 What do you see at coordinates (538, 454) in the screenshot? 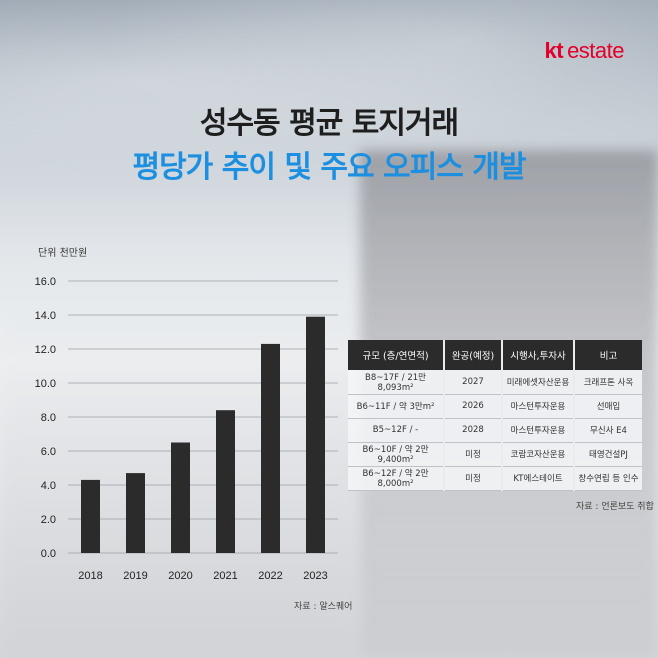
I see `cell-developer: 코람코자산운용` at bounding box center [538, 454].